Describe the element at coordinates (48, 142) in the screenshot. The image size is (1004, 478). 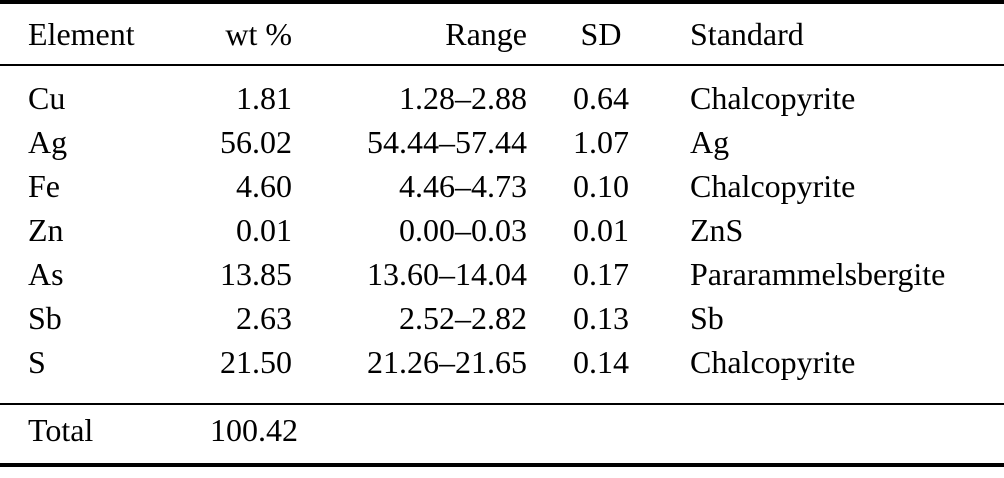
I see `cell-element: Ag` at that location.